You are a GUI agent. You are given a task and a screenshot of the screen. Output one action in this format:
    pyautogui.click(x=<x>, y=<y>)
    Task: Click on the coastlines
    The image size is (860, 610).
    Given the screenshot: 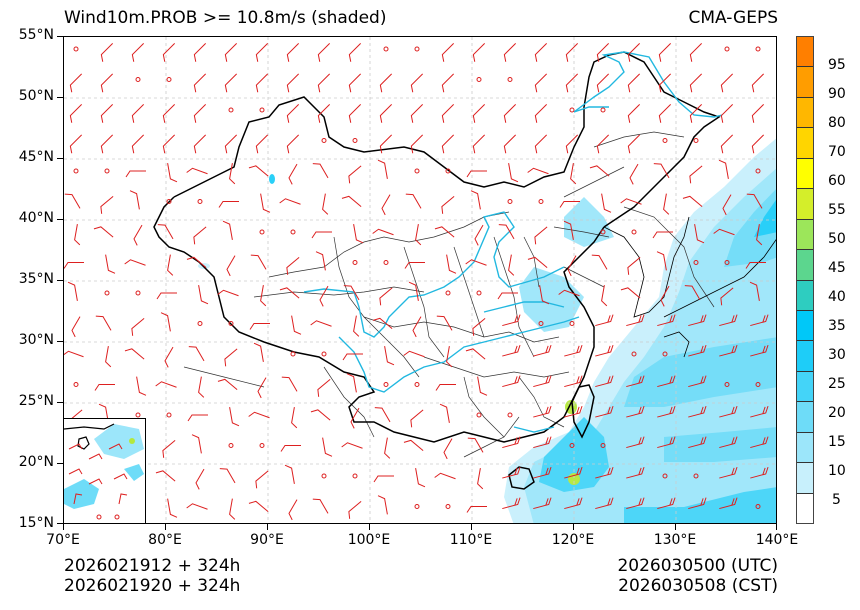 What is the action you would take?
    pyautogui.click(x=689, y=287)
    